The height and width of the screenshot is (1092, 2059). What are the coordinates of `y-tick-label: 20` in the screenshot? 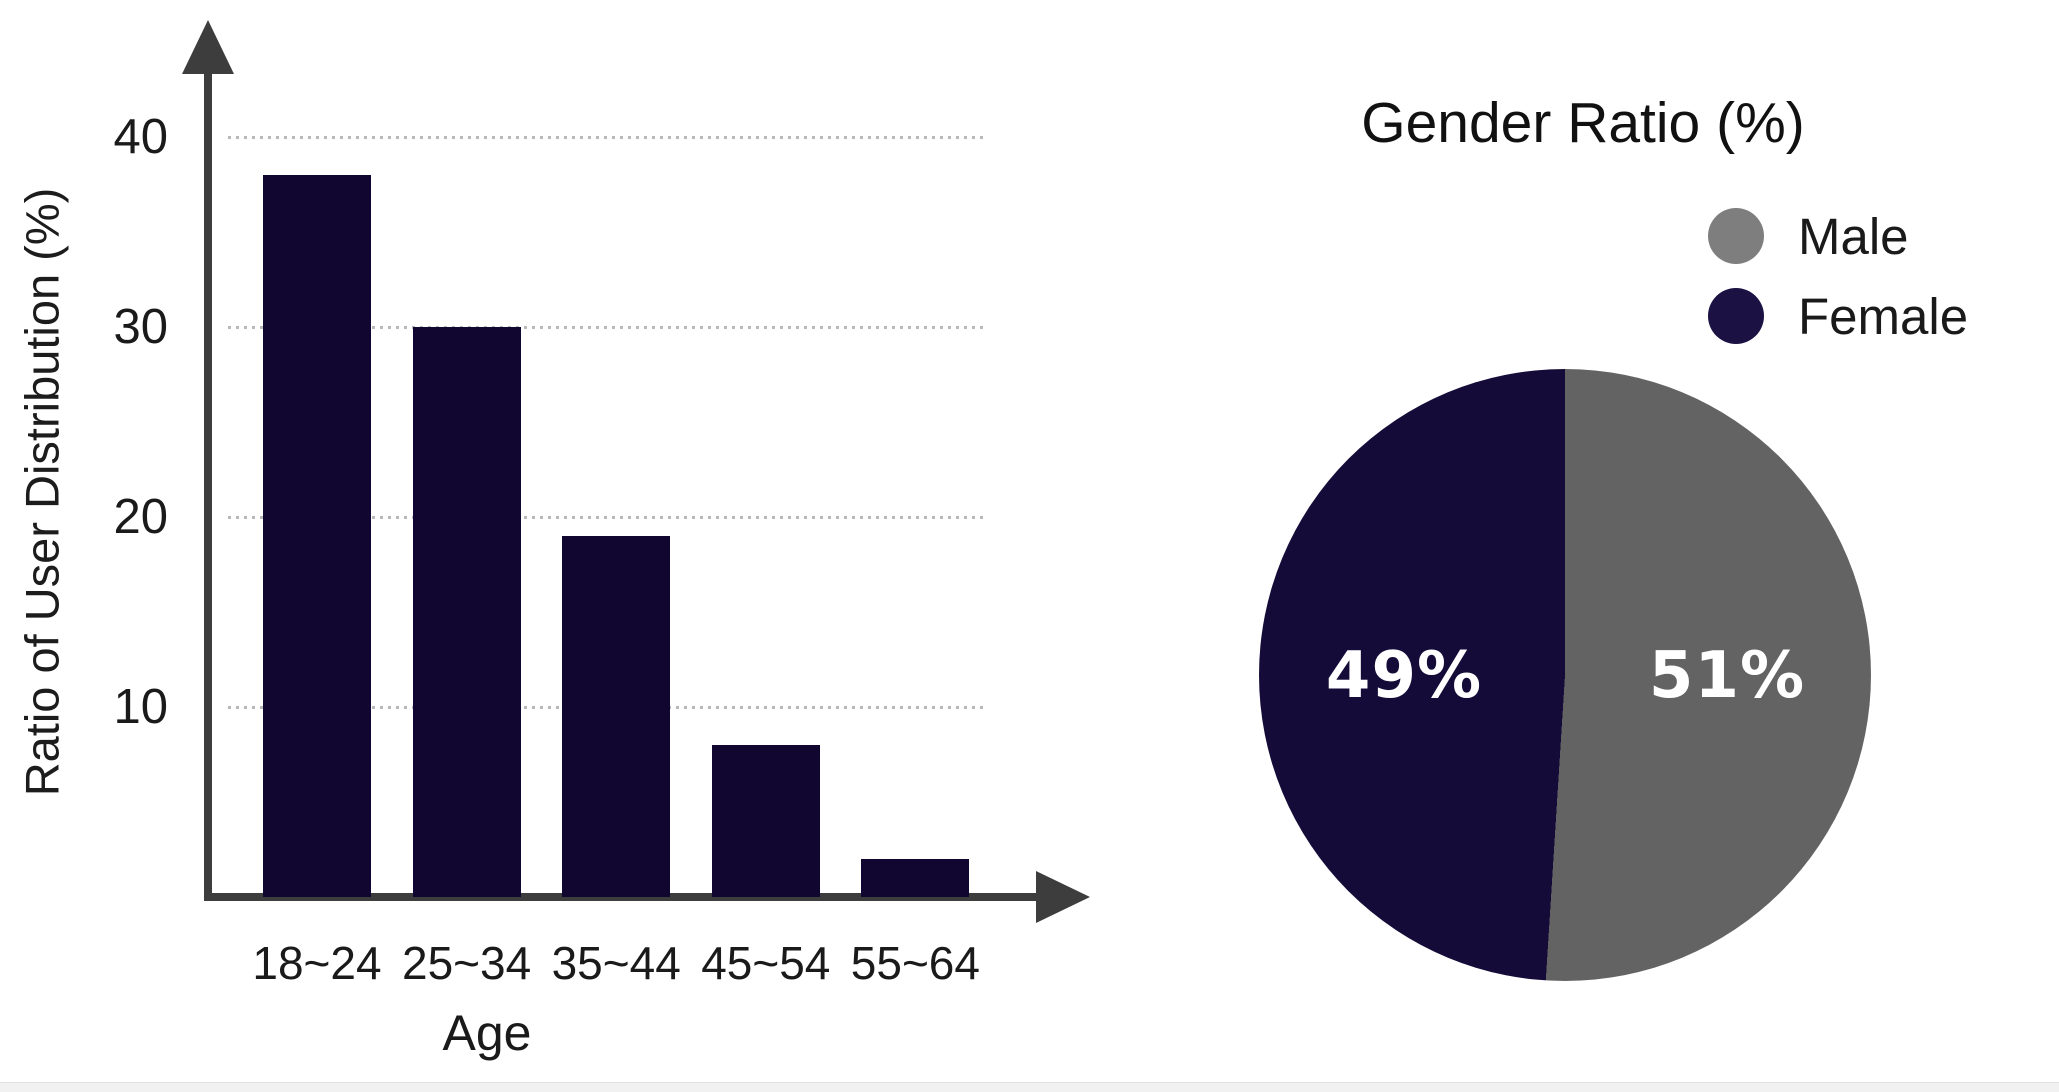 It's located at (140, 517).